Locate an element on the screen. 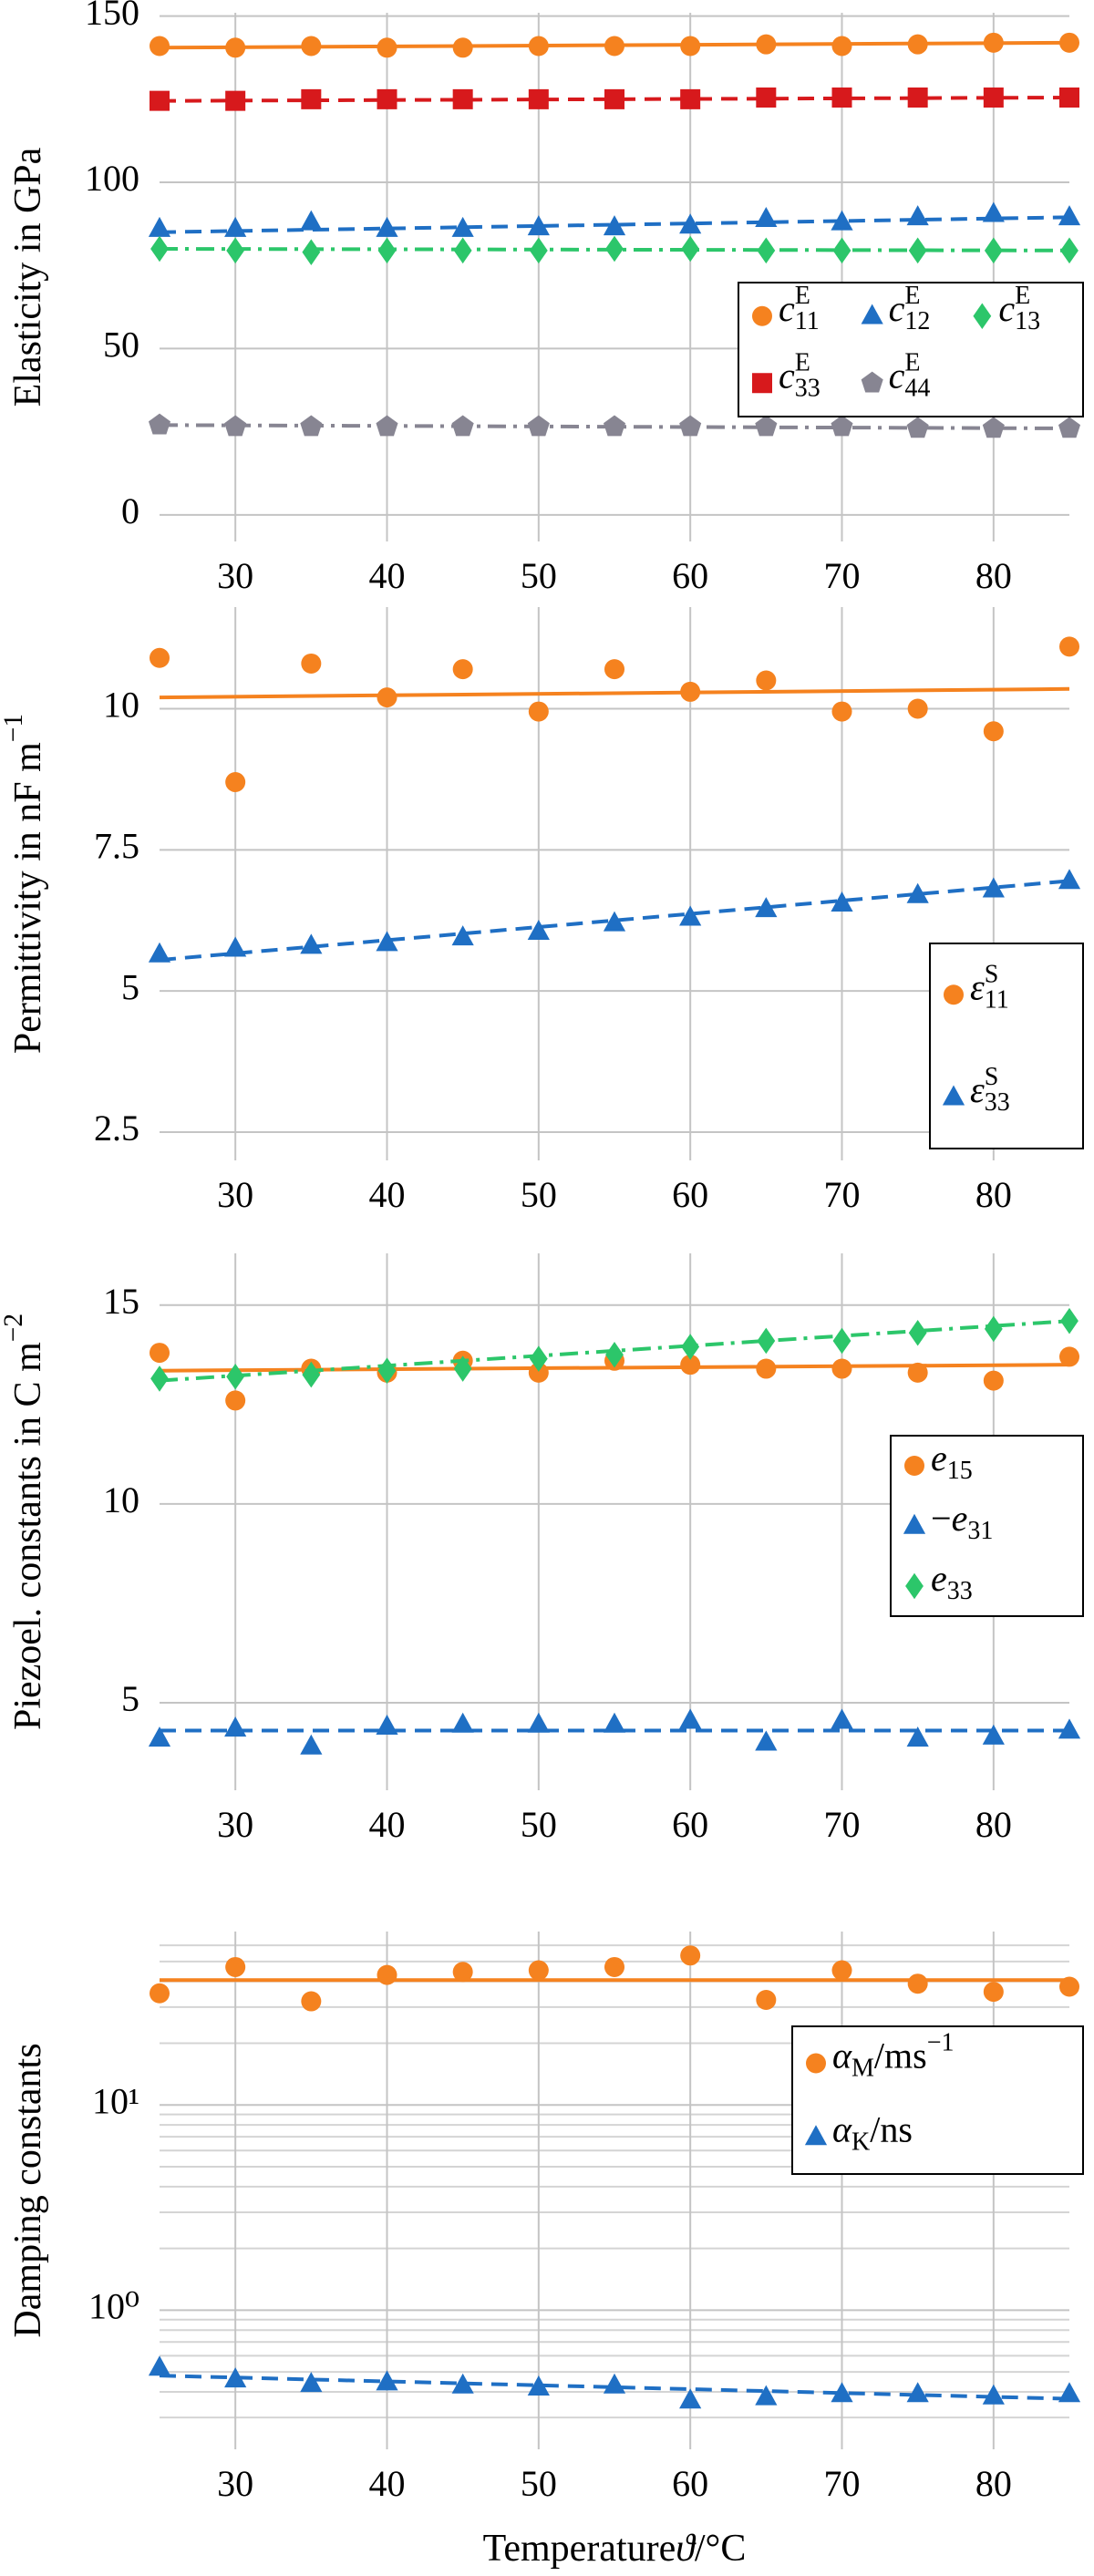 The image size is (1094, 2576). legend-label: αK/ns is located at coordinates (872, 2133).